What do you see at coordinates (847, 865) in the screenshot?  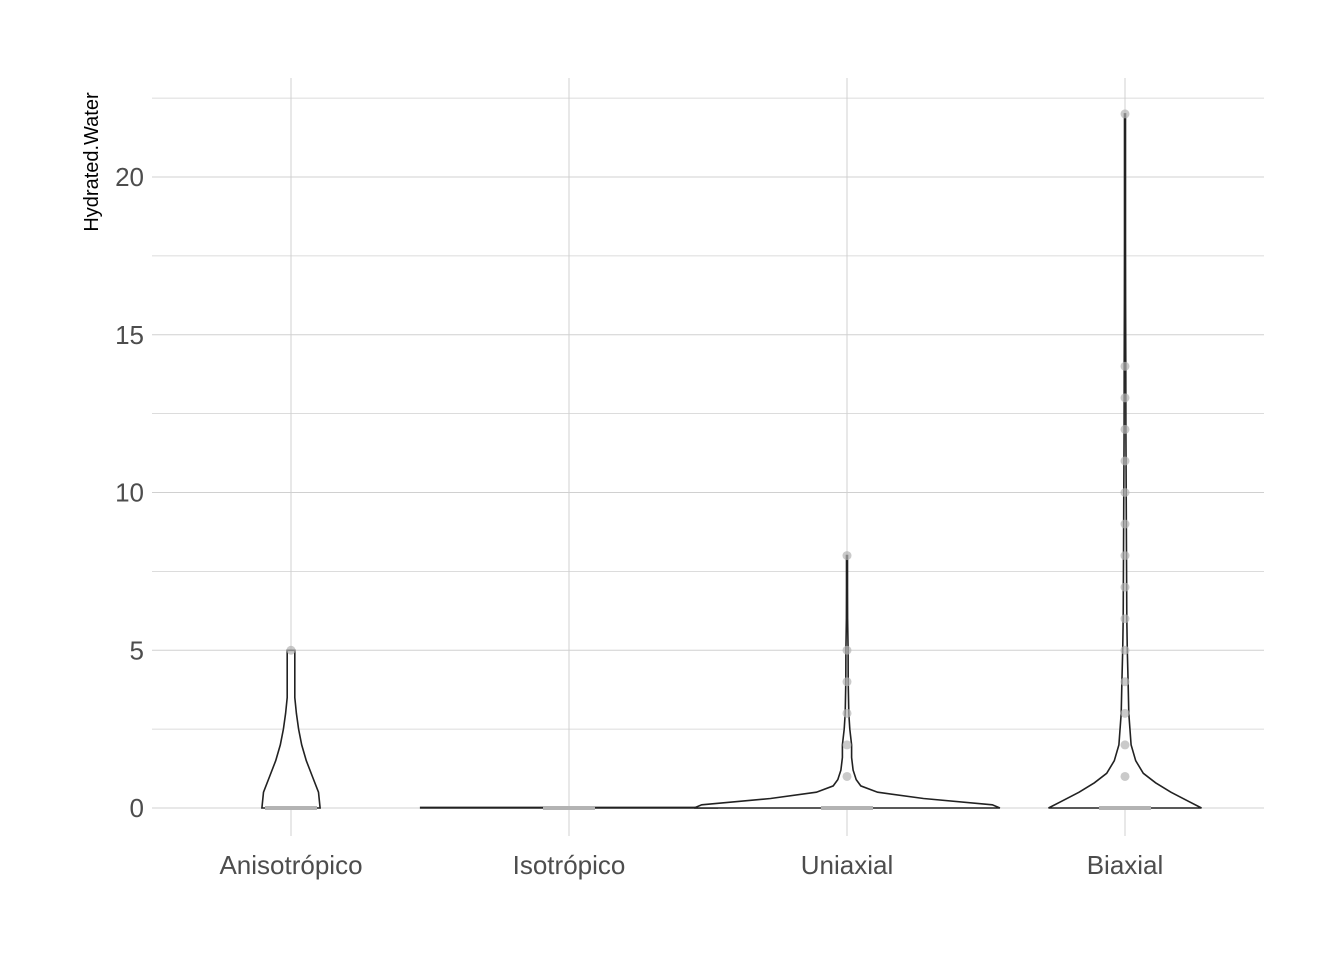 I see `x-tick-label: Uniaxial` at bounding box center [847, 865].